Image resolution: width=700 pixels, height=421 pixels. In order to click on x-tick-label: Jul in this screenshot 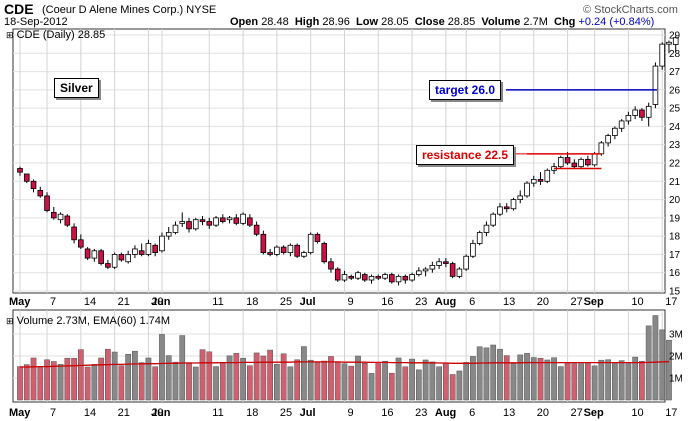, I will do `click(308, 413)`.